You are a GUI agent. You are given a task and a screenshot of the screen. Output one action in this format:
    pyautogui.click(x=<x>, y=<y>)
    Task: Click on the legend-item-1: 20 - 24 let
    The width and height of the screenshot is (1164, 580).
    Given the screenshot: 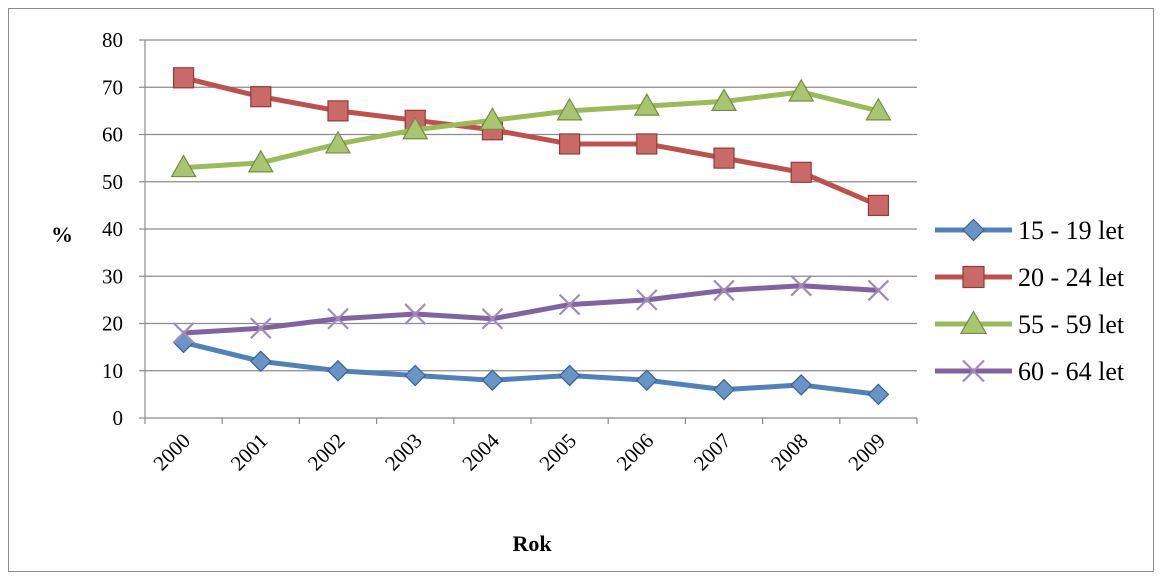 What is the action you would take?
    pyautogui.click(x=1030, y=277)
    